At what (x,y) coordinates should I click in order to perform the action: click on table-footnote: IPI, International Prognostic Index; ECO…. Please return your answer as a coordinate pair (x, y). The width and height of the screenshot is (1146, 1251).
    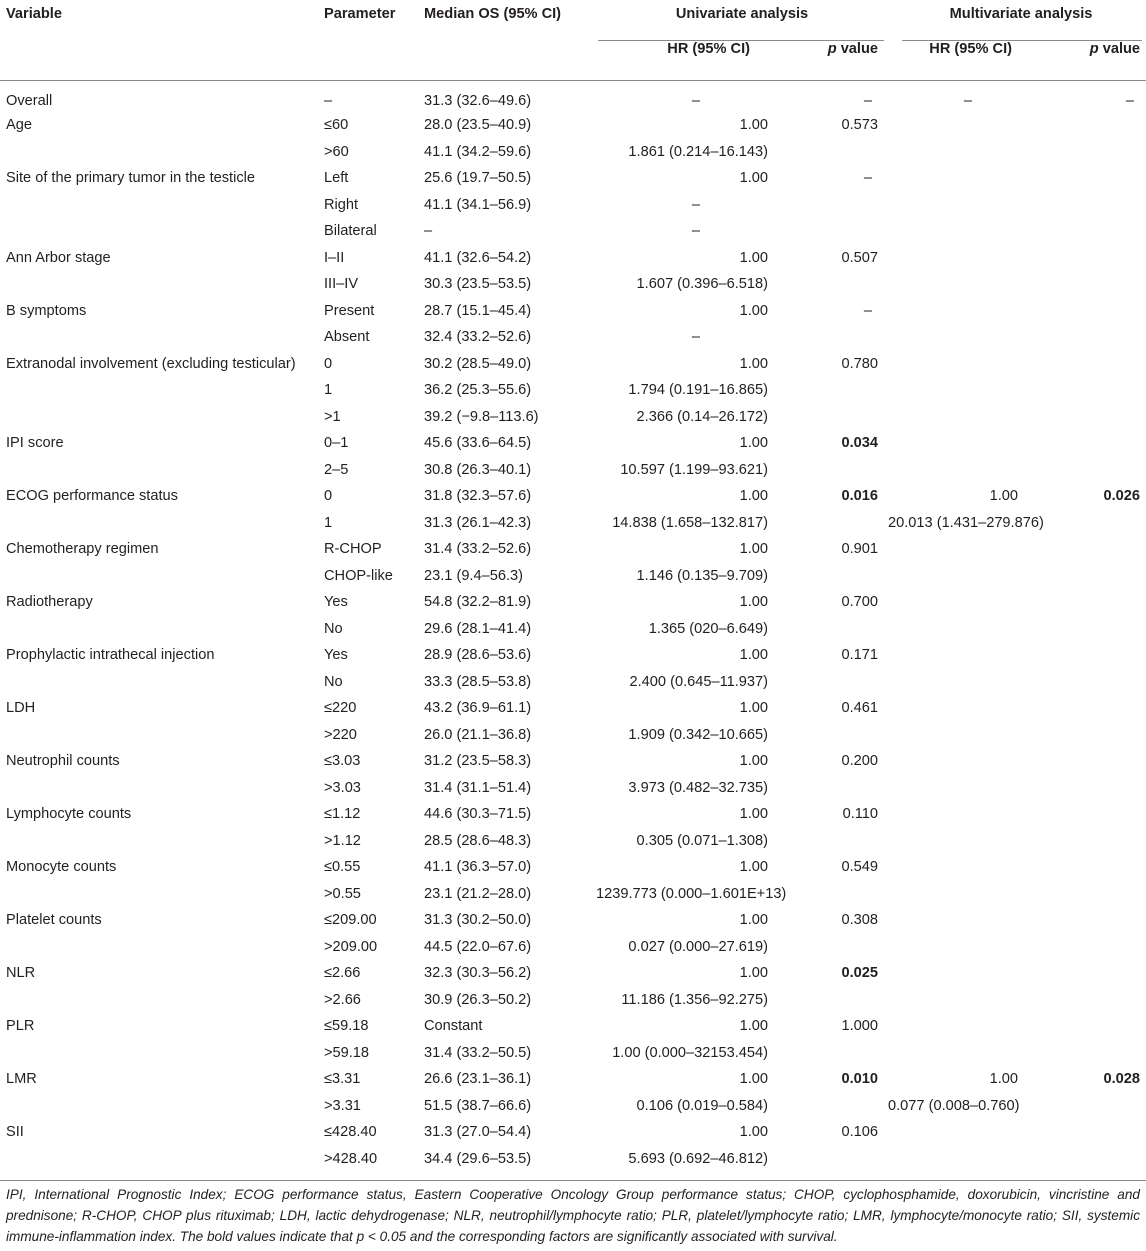
    Looking at the image, I should click on (573, 1215).